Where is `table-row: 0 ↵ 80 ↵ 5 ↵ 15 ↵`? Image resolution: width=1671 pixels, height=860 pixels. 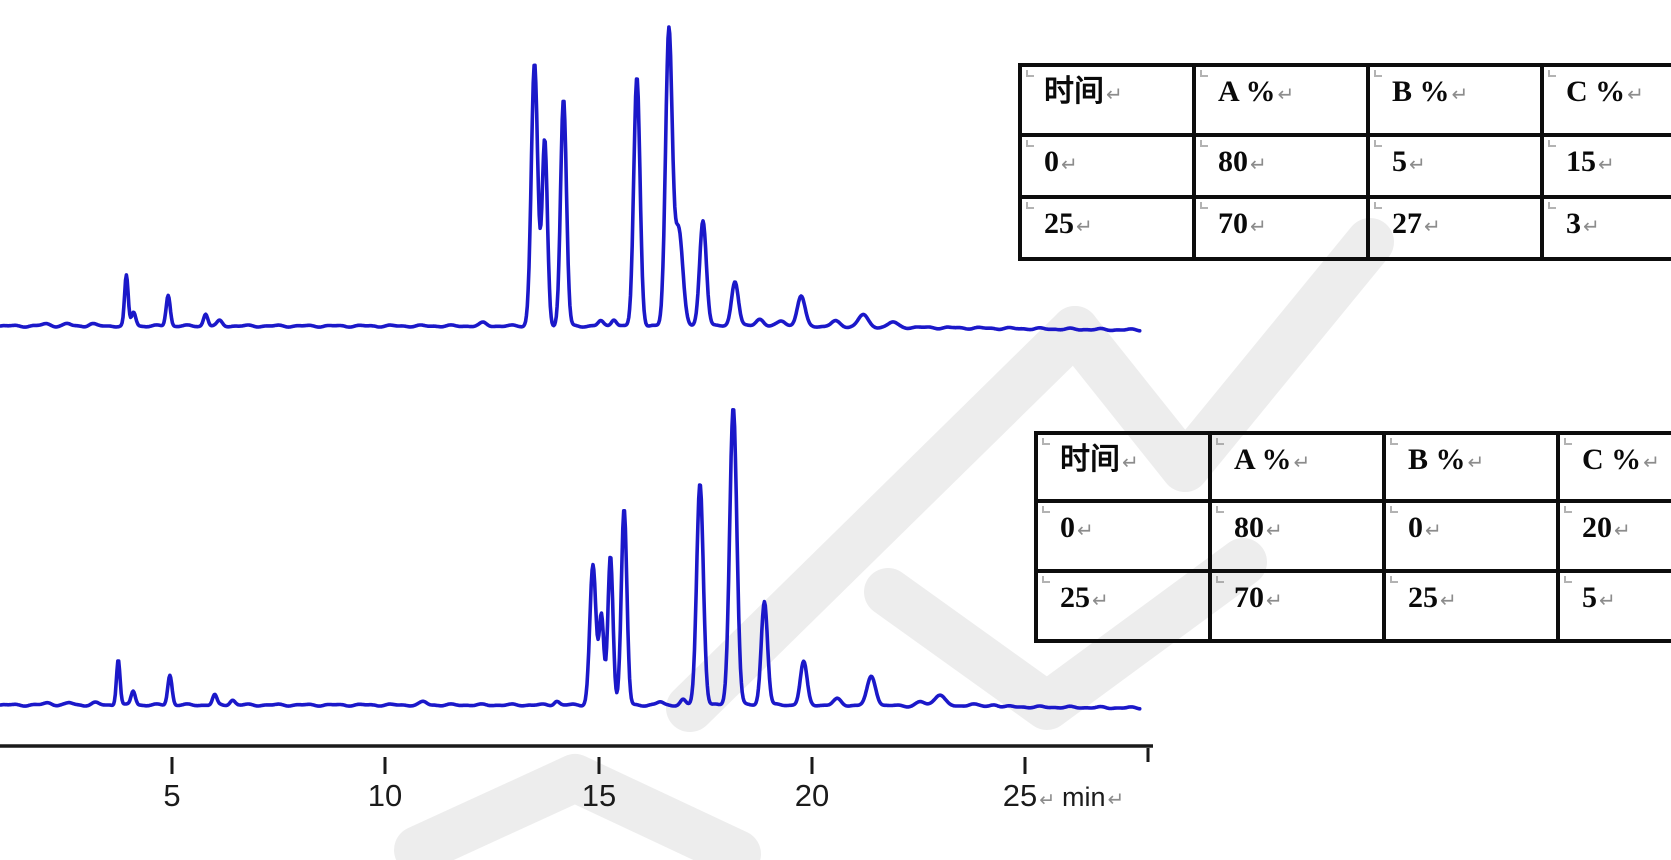
table-row: 0 ↵ 80 ↵ 5 ↵ 15 ↵ is located at coordinates (1344, 166).